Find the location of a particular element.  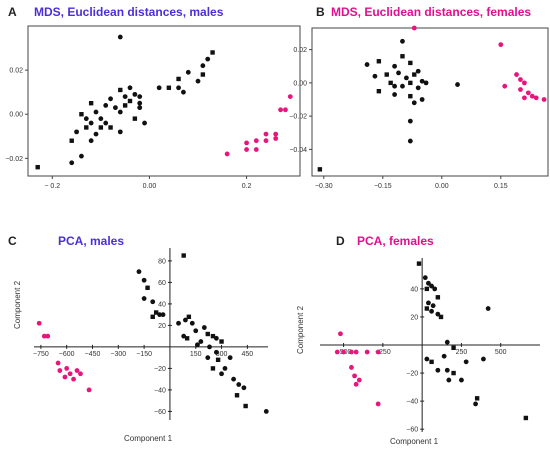

y-tick-label: 40 is located at coordinates (162, 304).